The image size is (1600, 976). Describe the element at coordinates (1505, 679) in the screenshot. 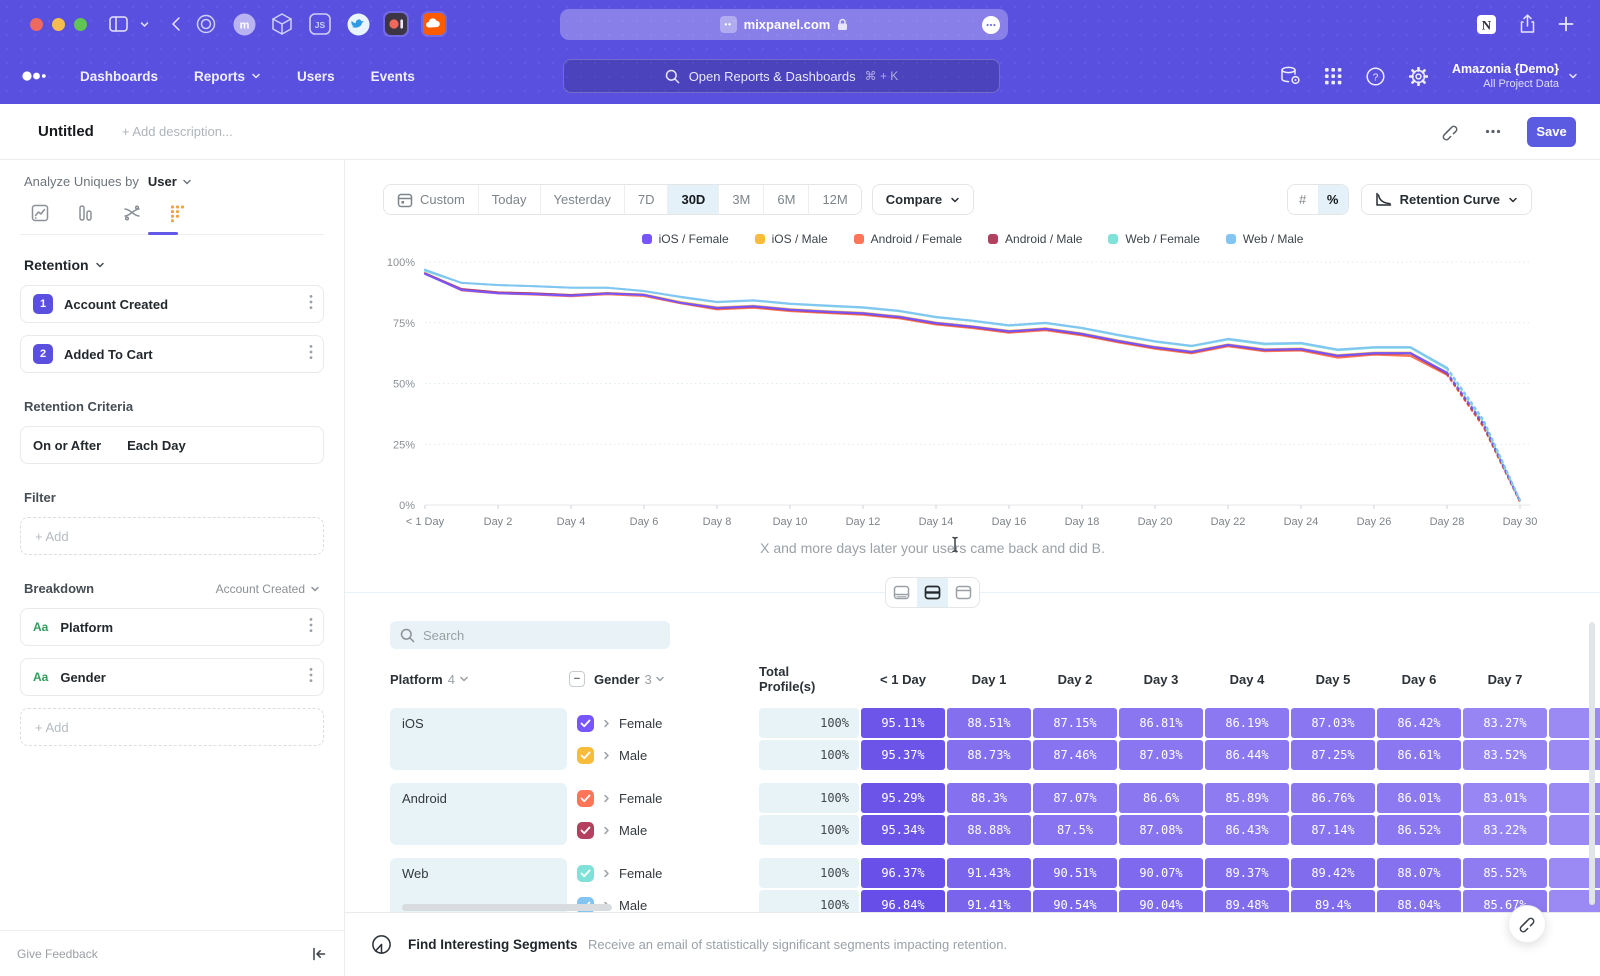

I see `day-column-header: Day 7` at that location.